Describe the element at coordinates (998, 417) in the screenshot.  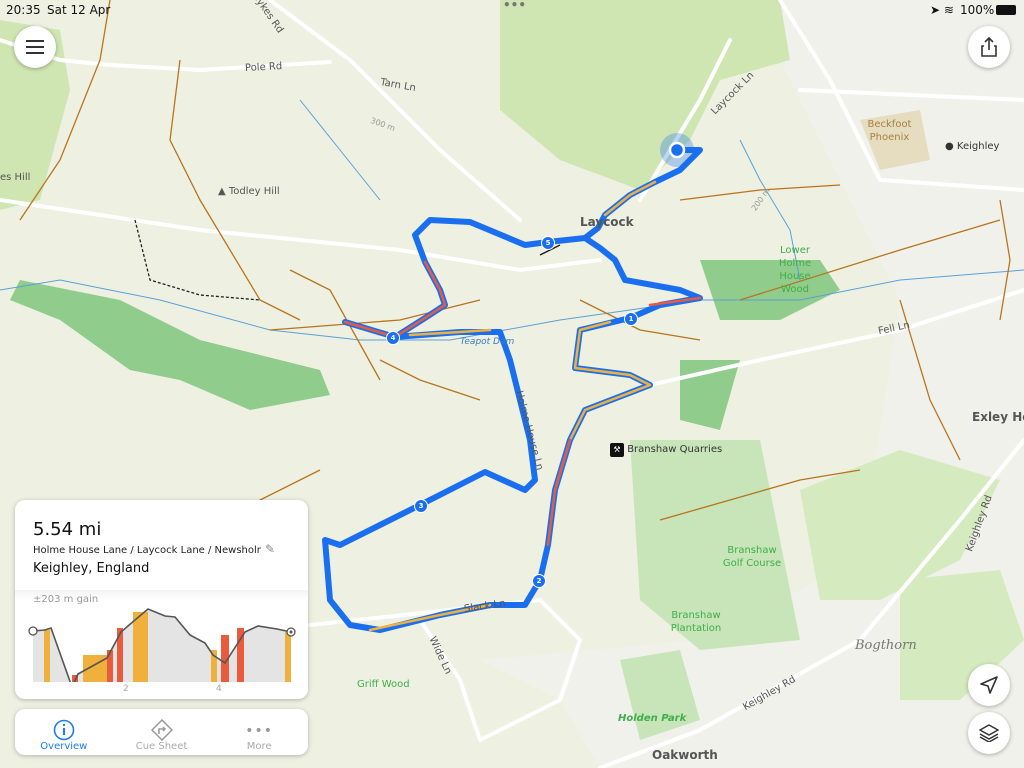
I see `place-label: Exley He` at that location.